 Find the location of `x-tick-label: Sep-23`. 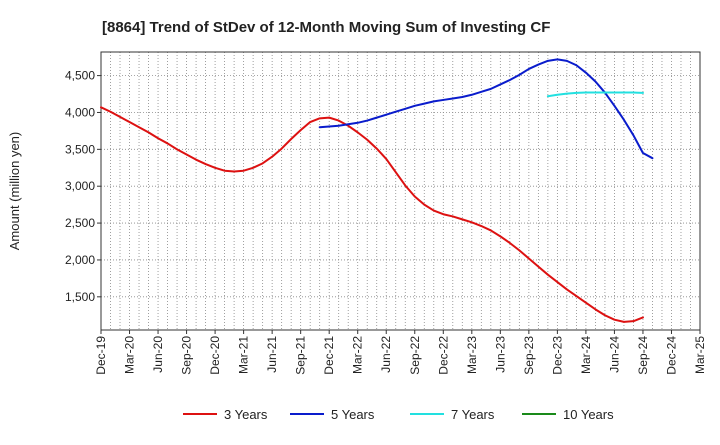

x-tick-label: Sep-23 is located at coordinates (529, 355).